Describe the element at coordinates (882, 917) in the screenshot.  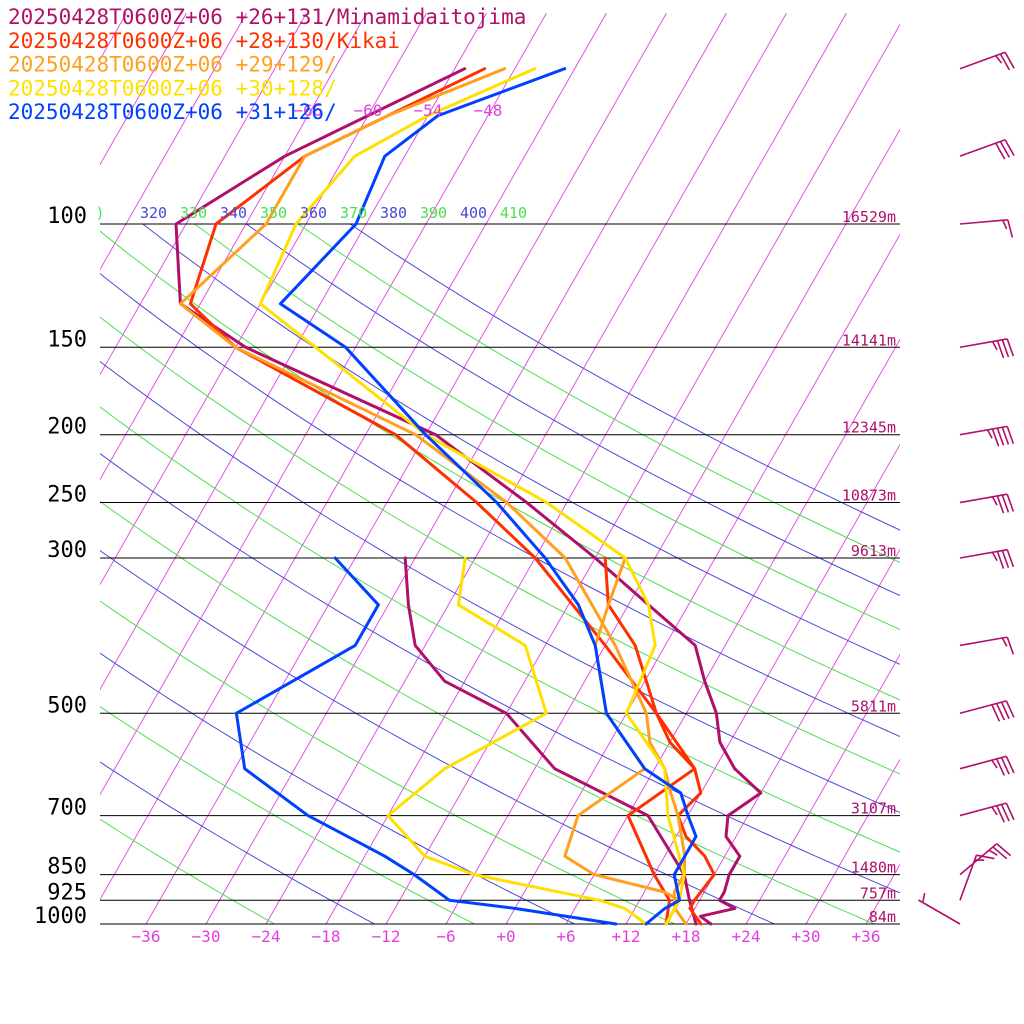
I see `height-label: 84m` at that location.